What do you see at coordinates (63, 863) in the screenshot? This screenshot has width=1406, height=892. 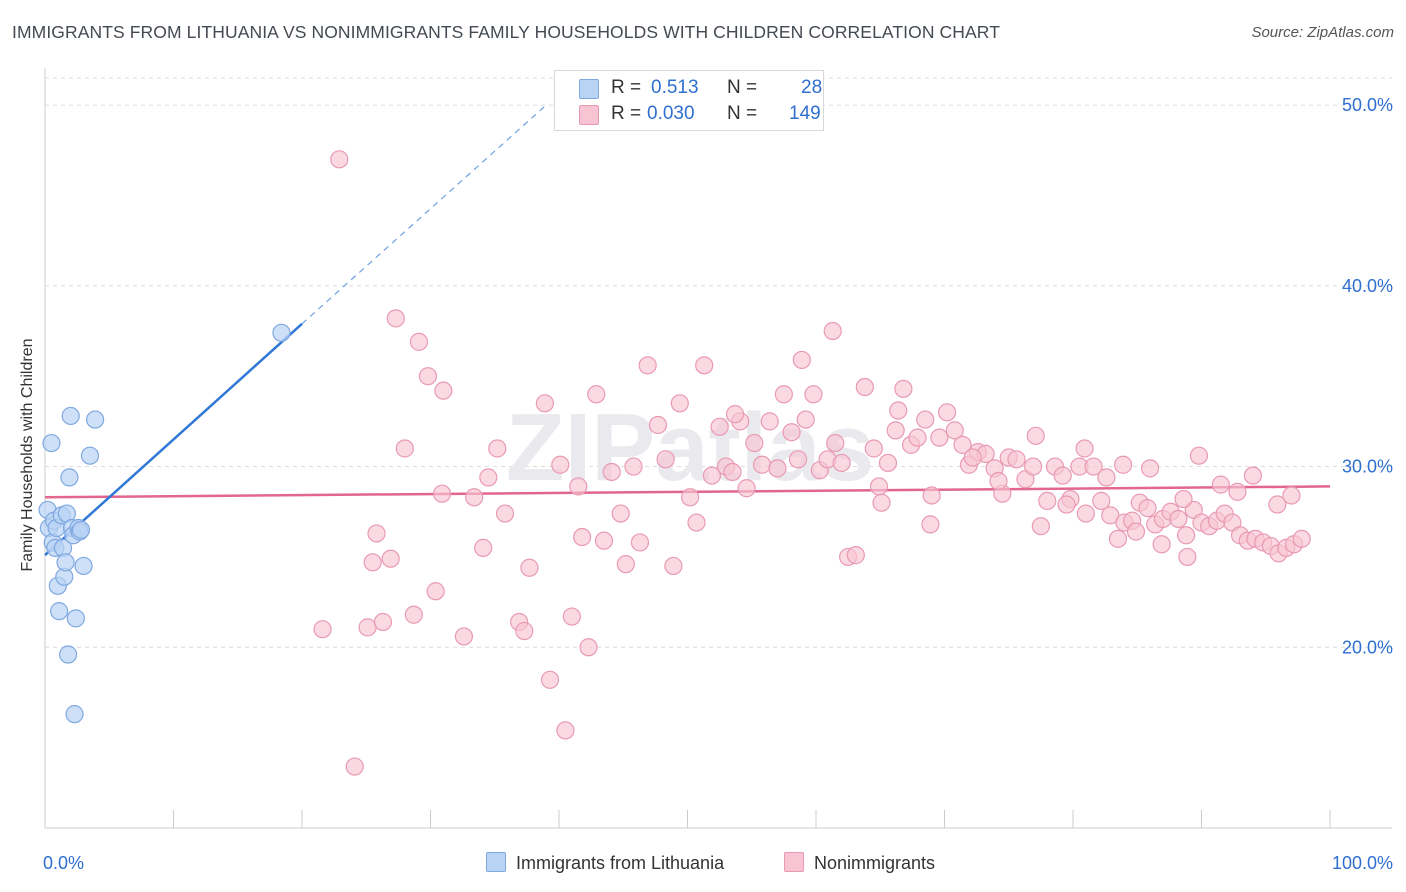 I see `x-tick-label: 0.0%` at bounding box center [63, 863].